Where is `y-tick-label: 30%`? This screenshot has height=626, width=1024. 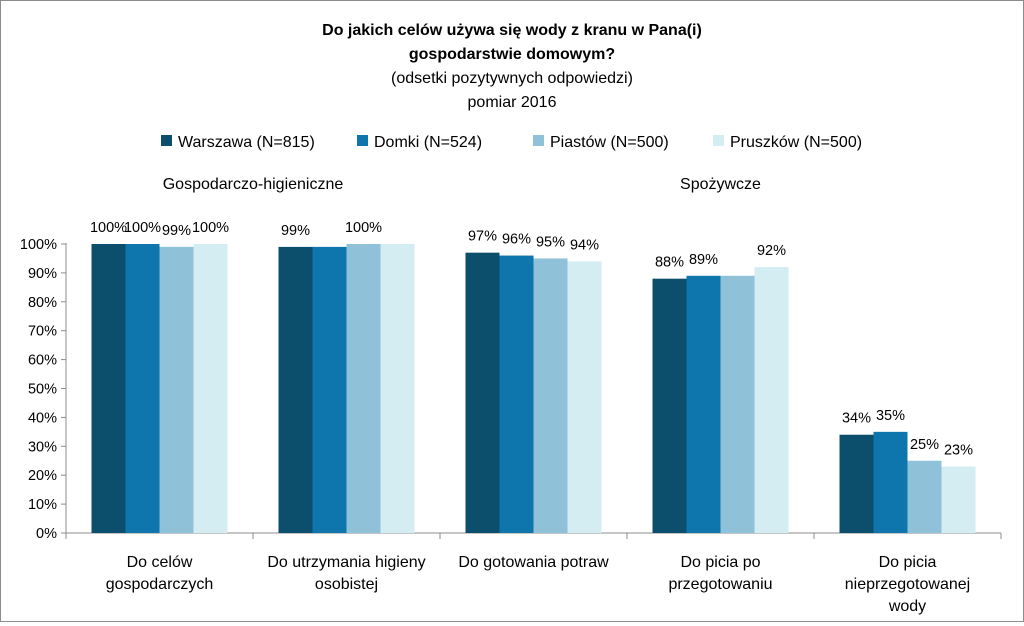 y-tick-label: 30% is located at coordinates (42, 447).